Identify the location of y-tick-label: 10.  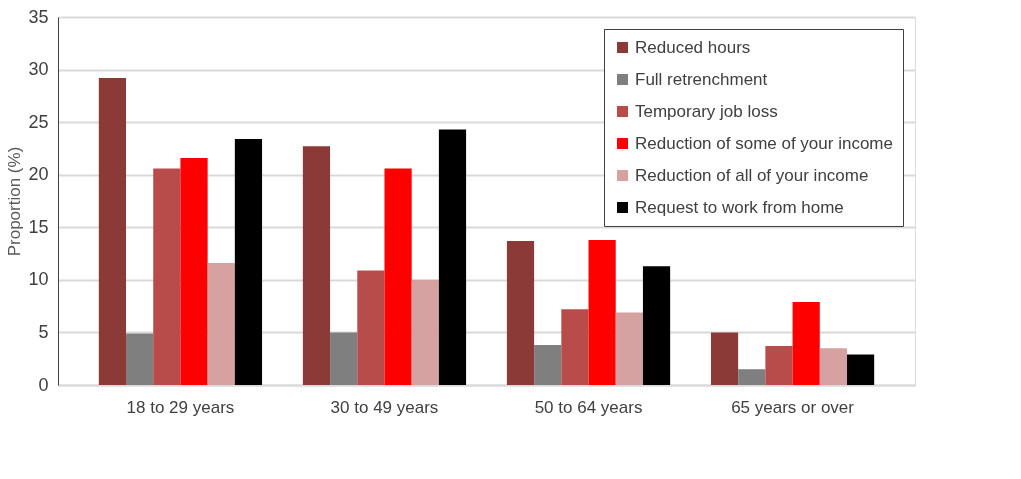
(38, 279).